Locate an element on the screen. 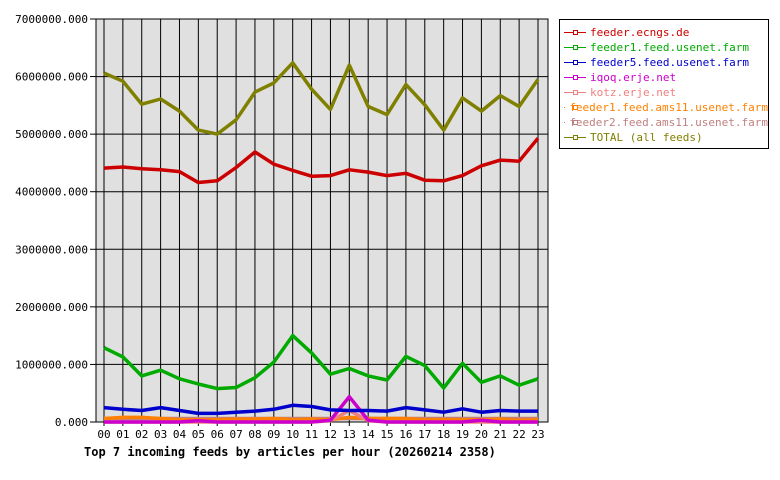  legend-label: feeder2.feed.ams11.usenet.farm is located at coordinates (668, 122).